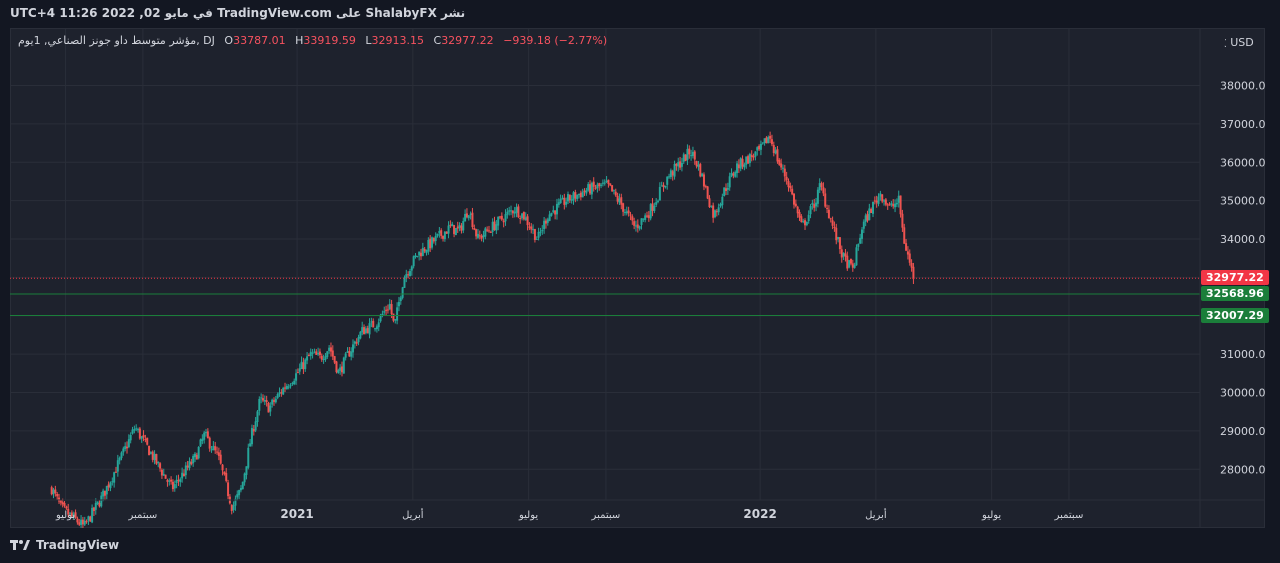  I want to click on change-value: −939.18 (−2.77%), so click(555, 40).